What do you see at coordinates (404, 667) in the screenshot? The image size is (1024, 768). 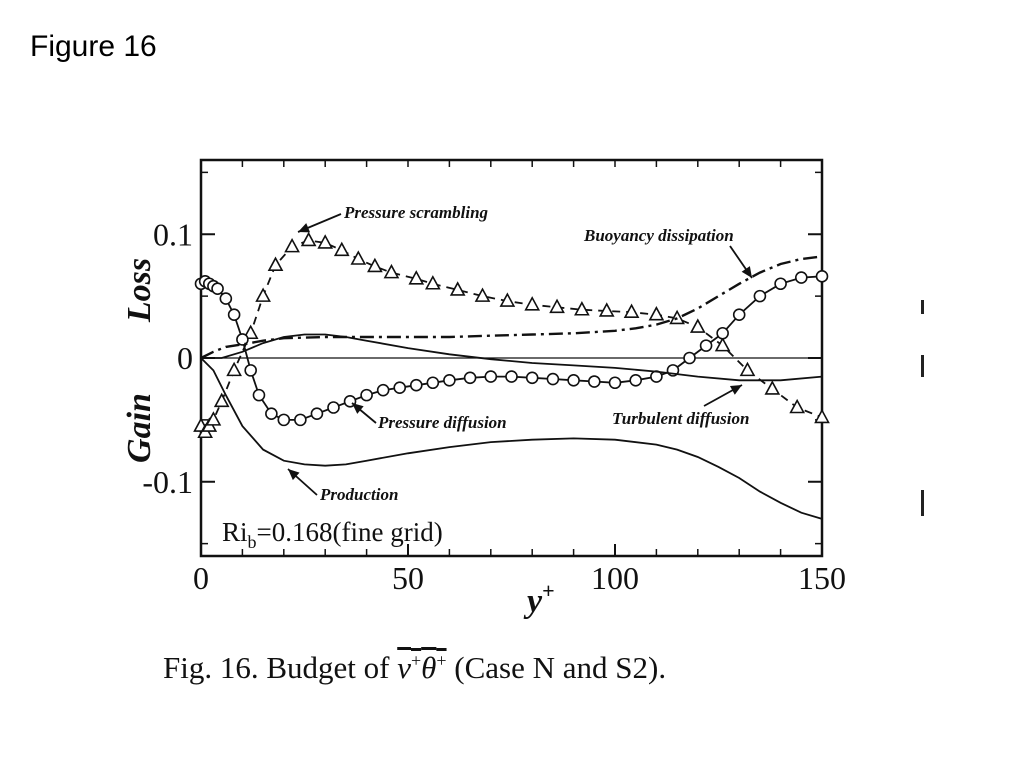 I see `caption-var-v: v` at bounding box center [404, 667].